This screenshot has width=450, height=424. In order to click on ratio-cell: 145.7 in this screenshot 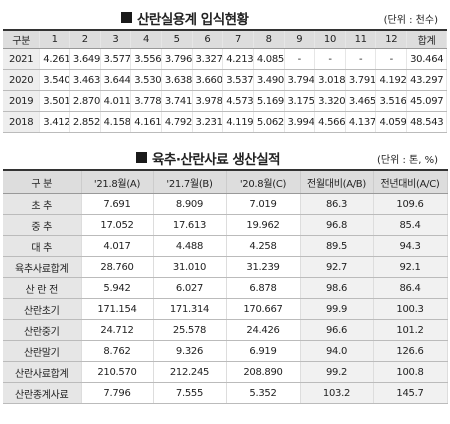, I will do `click(410, 393)`.